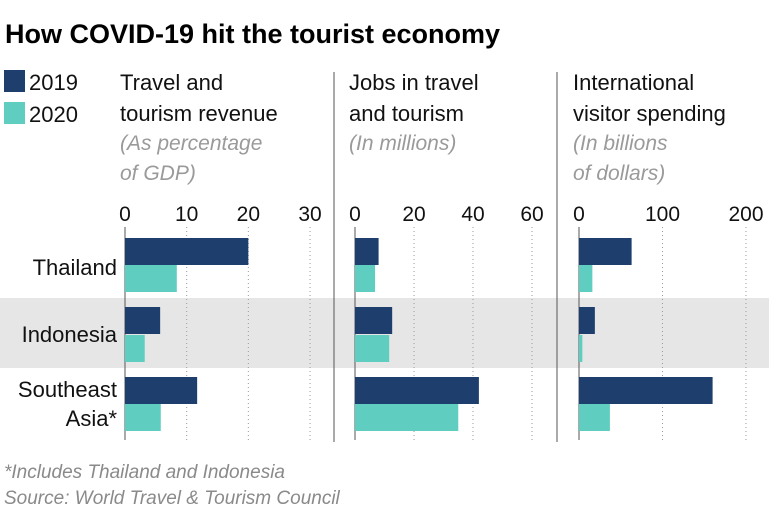  I want to click on tick-label-3-0: 0, so click(579, 214).